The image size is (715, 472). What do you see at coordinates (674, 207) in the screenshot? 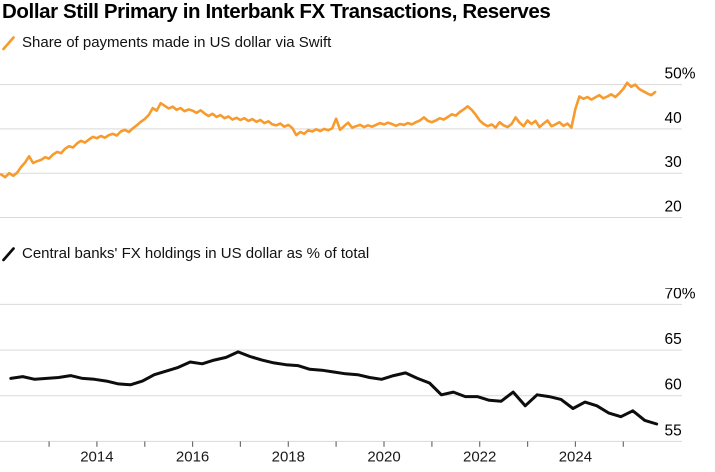
I see `y-axis-label: 20` at bounding box center [674, 207].